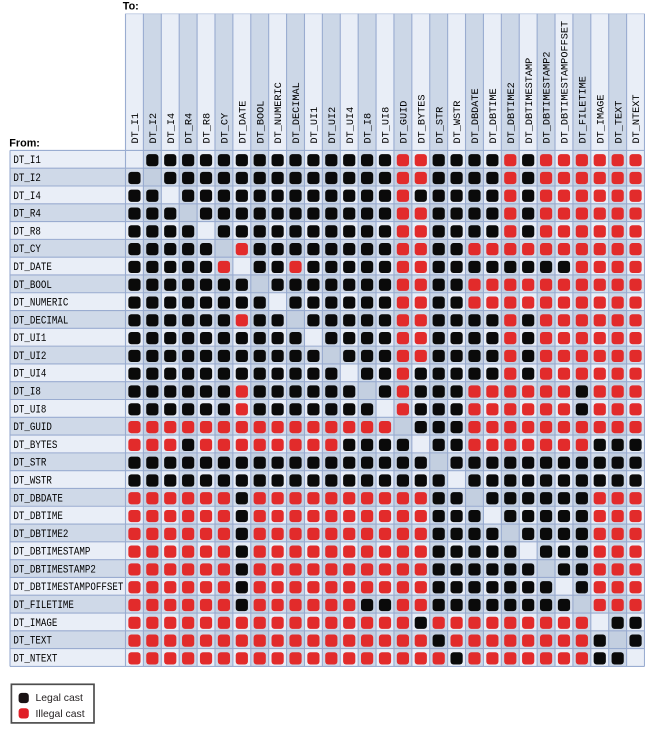 The width and height of the screenshot is (645, 734). What do you see at coordinates (60, 714) in the screenshot?
I see `svg-text: Illegal cast` at bounding box center [60, 714].